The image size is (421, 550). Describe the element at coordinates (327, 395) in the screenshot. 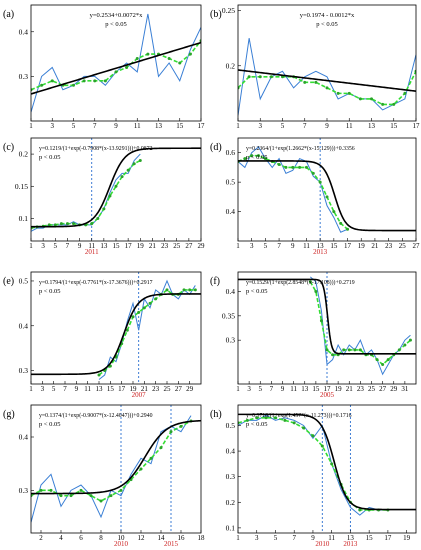

I see `breakpoint-year-label: 2005` at that location.